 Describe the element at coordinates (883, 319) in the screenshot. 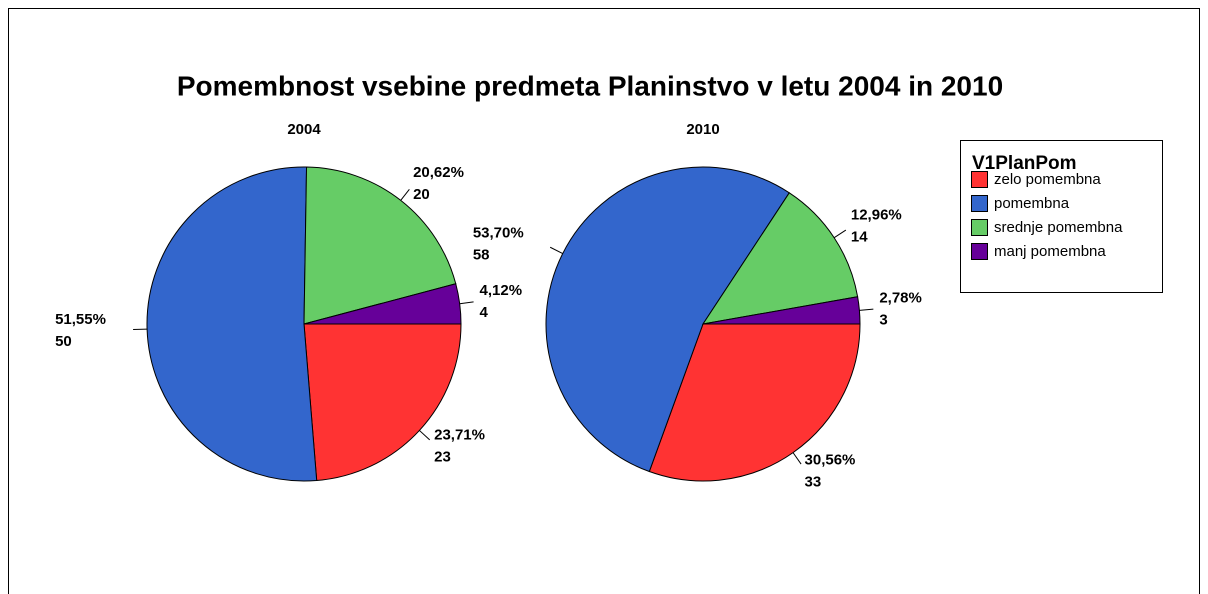

I see `value-label: 3` at that location.